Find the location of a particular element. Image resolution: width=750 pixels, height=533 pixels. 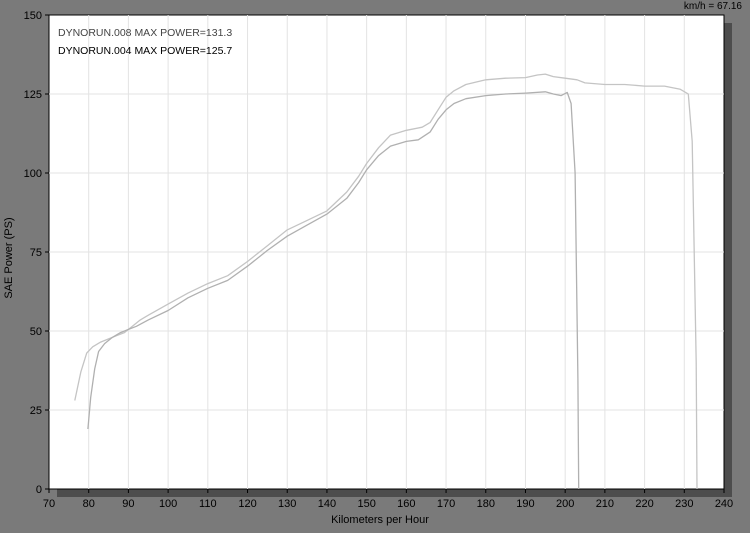

y-tick-label: 125 is located at coordinates (33, 95).